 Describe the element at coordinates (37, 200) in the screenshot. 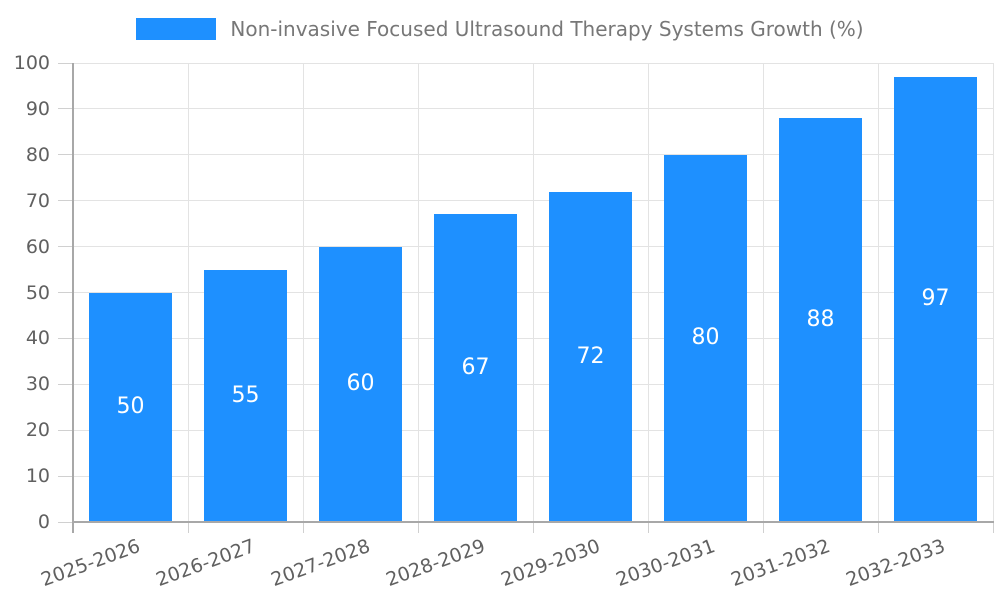

I see `y-tick-label: 70` at that location.